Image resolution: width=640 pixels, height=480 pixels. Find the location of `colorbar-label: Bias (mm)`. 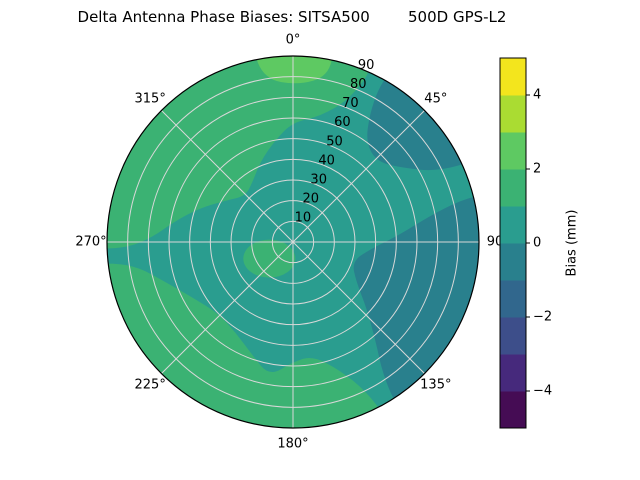

colorbar-label: Bias (mm) is located at coordinates (572, 243).